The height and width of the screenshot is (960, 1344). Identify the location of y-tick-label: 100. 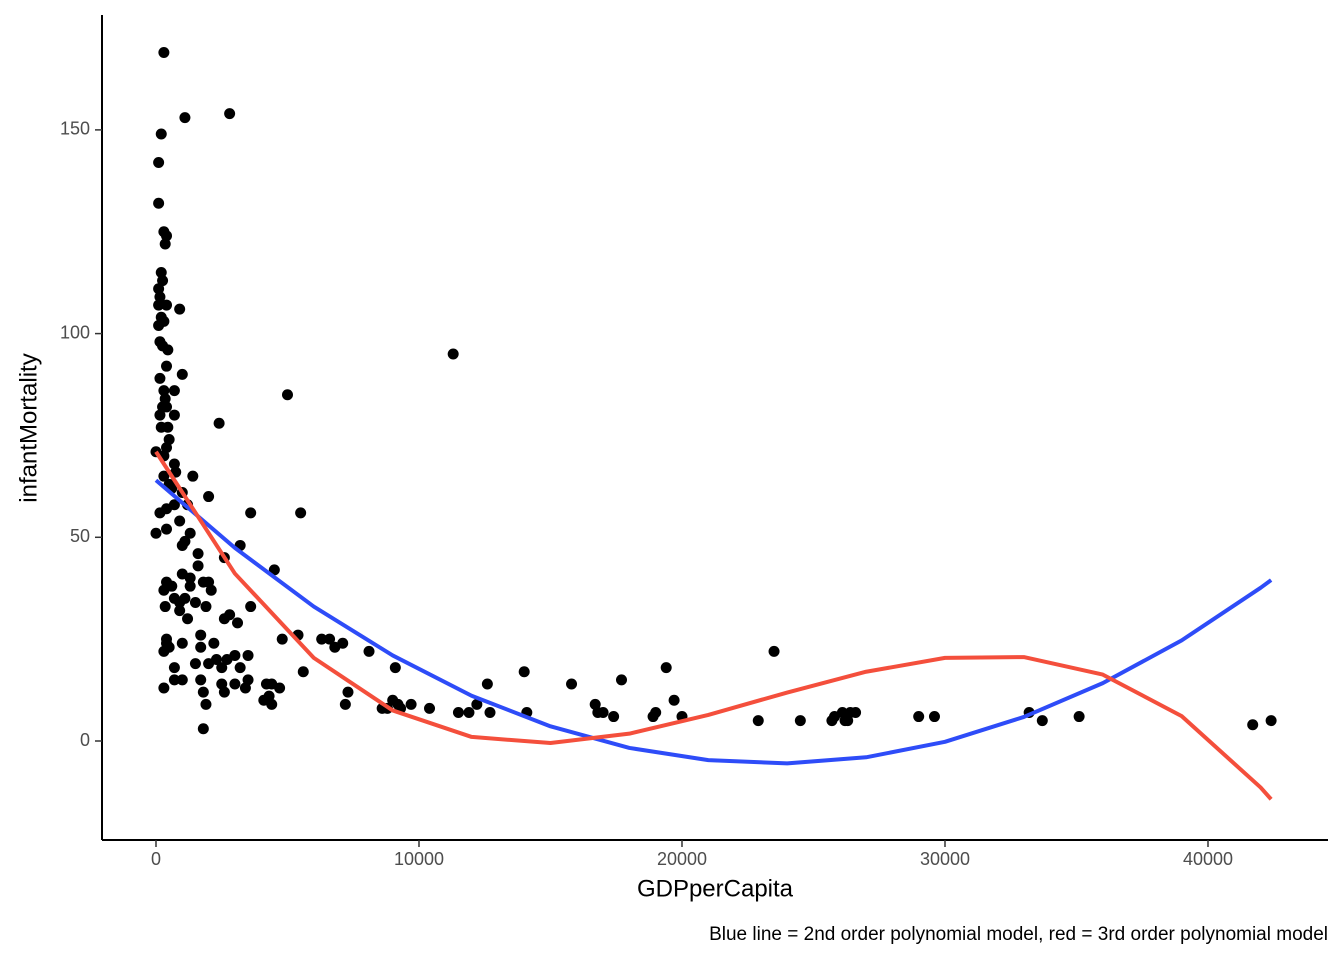
(75, 332).